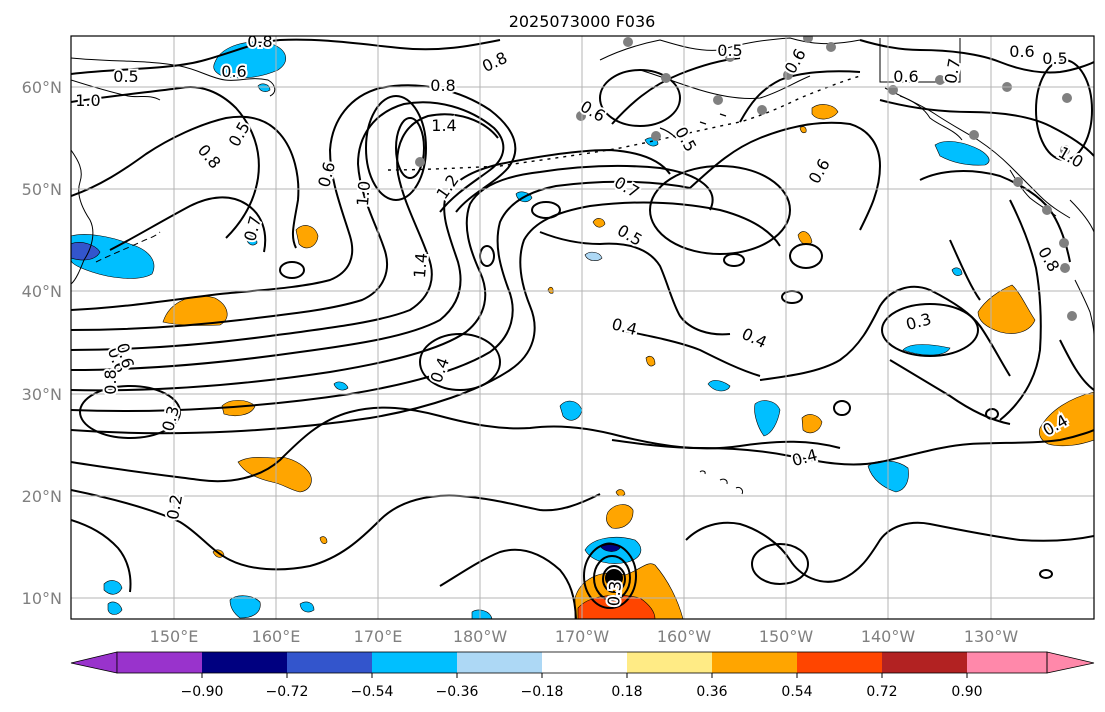  What do you see at coordinates (42, 189) in the screenshot?
I see `lat-tick-label: 50°N` at bounding box center [42, 189].